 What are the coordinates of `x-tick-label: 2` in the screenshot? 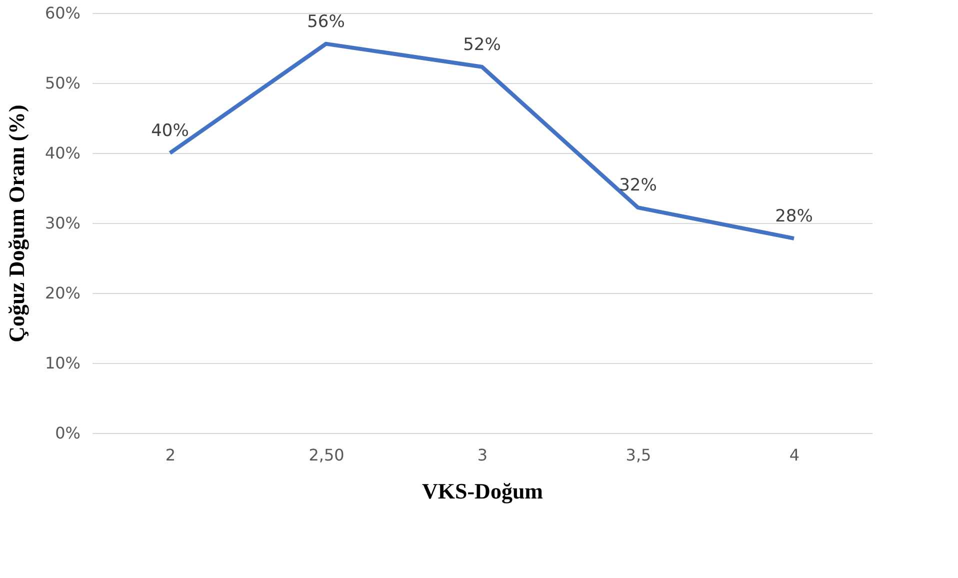 It's located at (170, 455).